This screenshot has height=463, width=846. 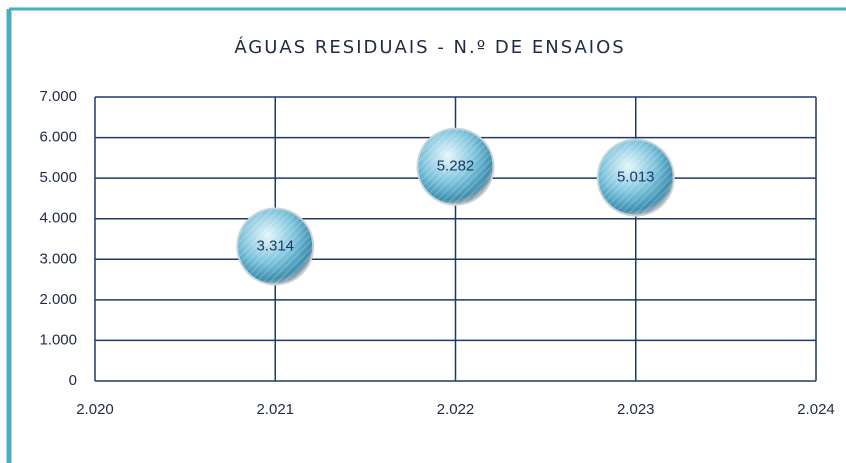 I want to click on x-tick-label: 2.021, so click(x=275, y=409).